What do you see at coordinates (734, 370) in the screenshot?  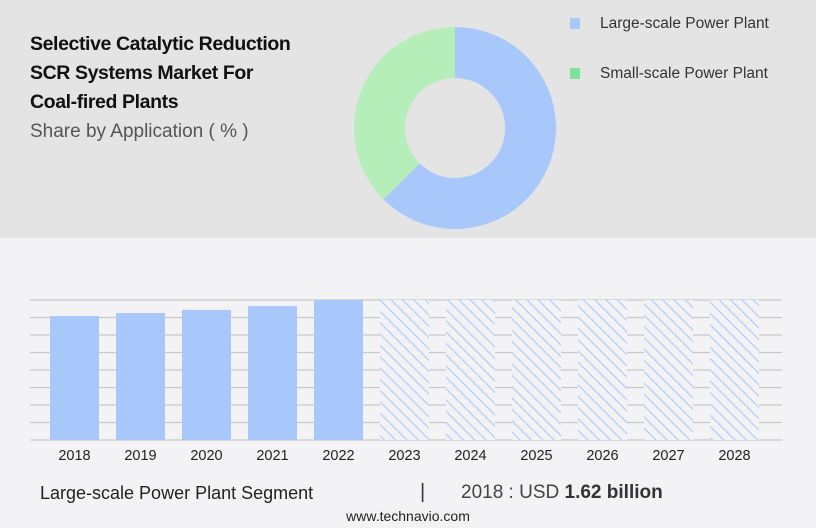 I see `bar-2028` at bounding box center [734, 370].